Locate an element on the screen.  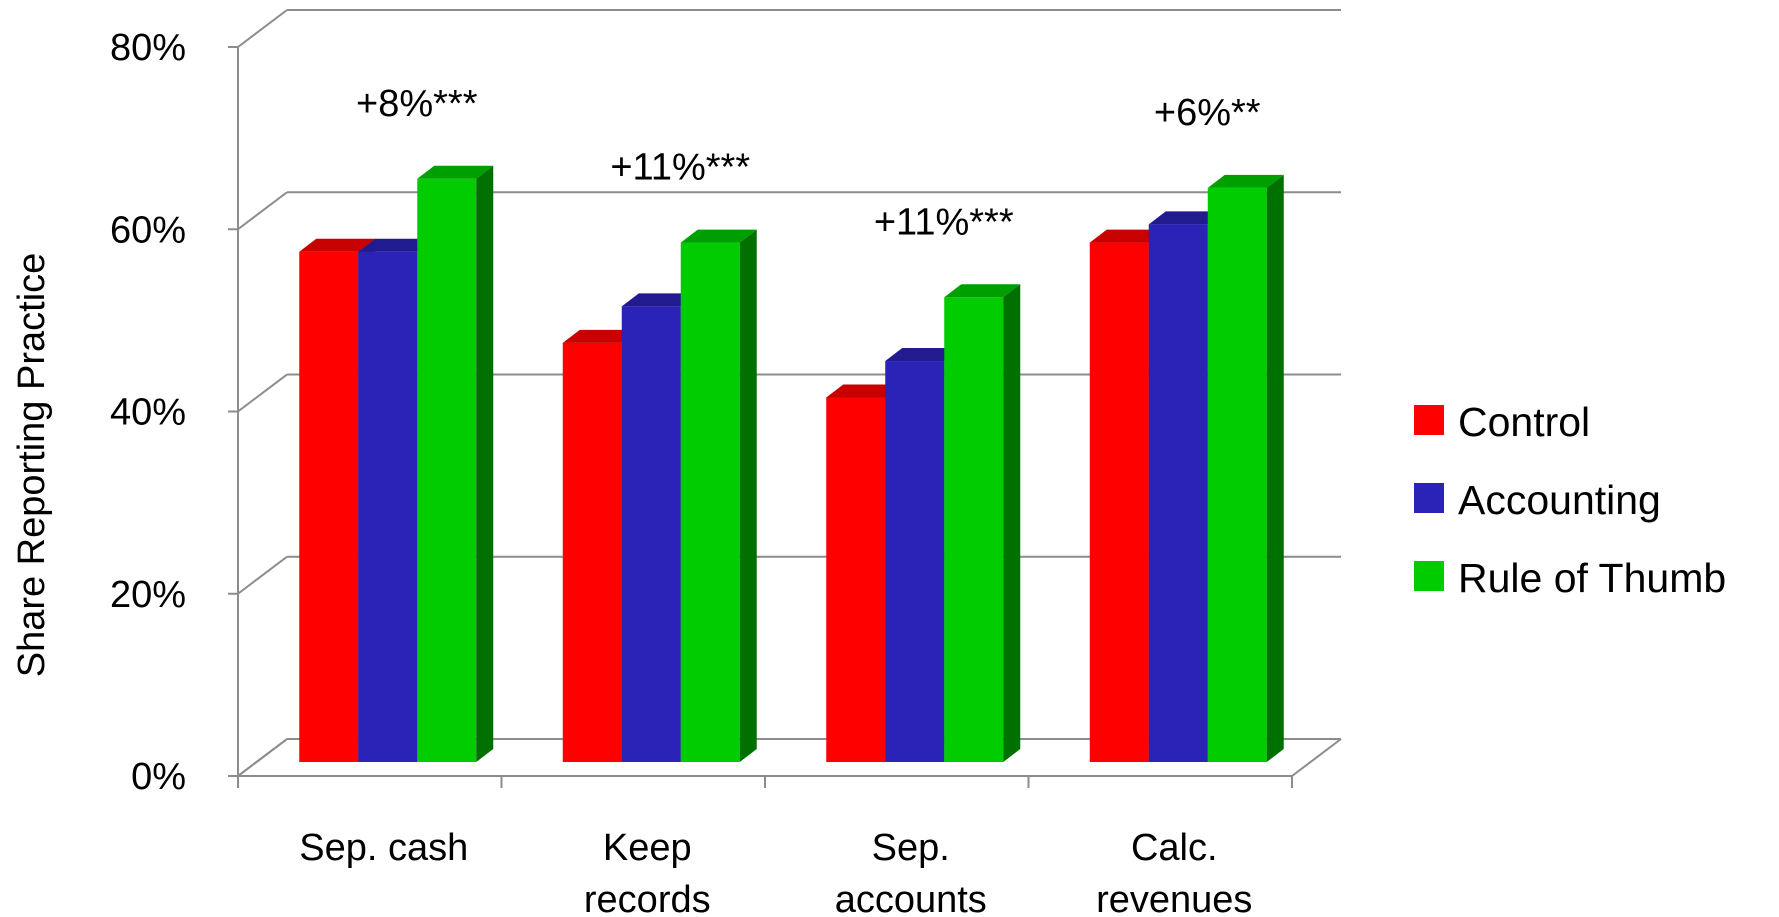
y-tick-label: 0% is located at coordinates (158, 777).